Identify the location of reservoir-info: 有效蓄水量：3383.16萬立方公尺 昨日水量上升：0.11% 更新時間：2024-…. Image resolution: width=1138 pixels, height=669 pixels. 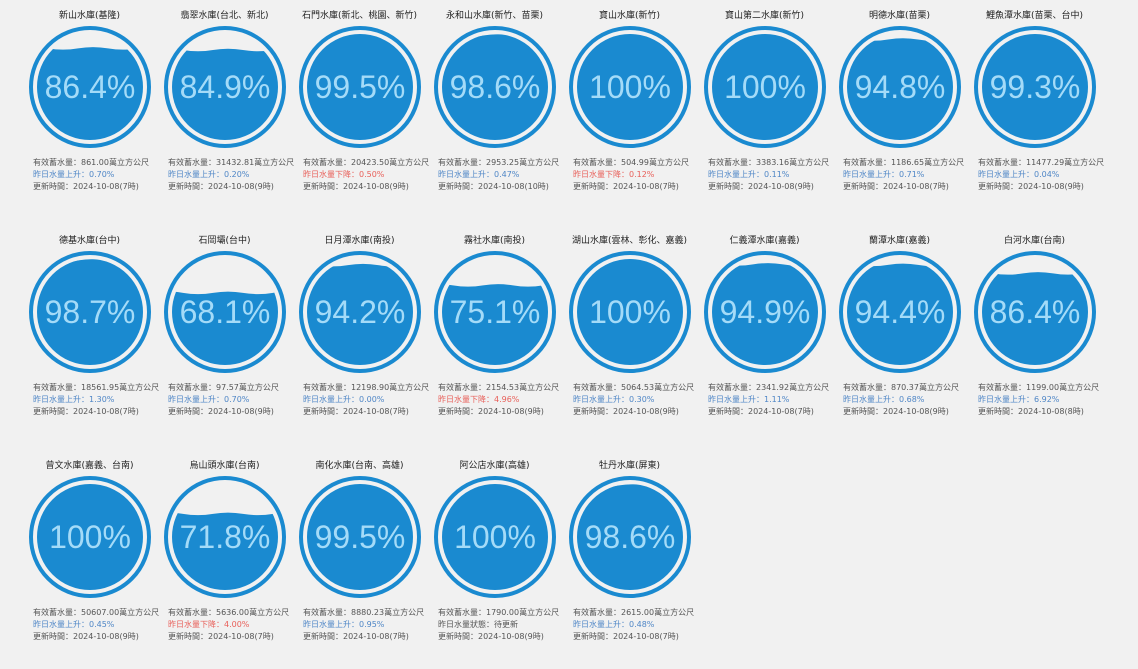
(772, 175).